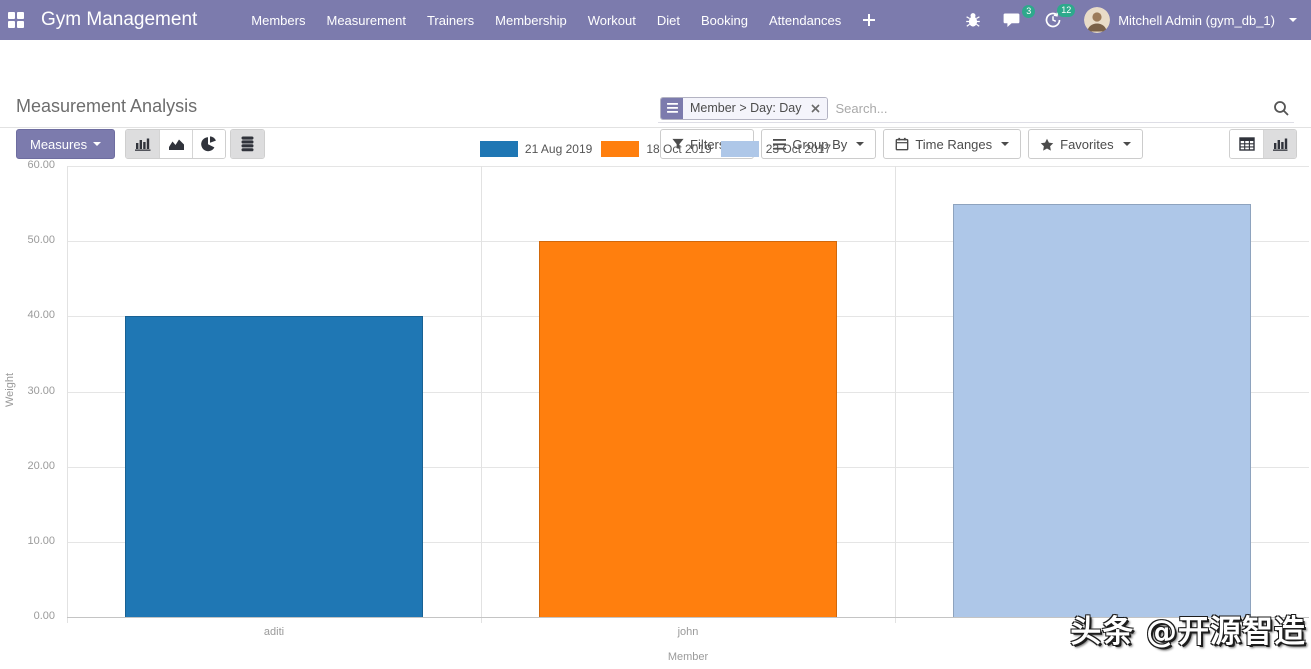 Image resolution: width=1311 pixels, height=669 pixels. What do you see at coordinates (119, 19) in the screenshot?
I see `app-brand: Gym Management` at bounding box center [119, 19].